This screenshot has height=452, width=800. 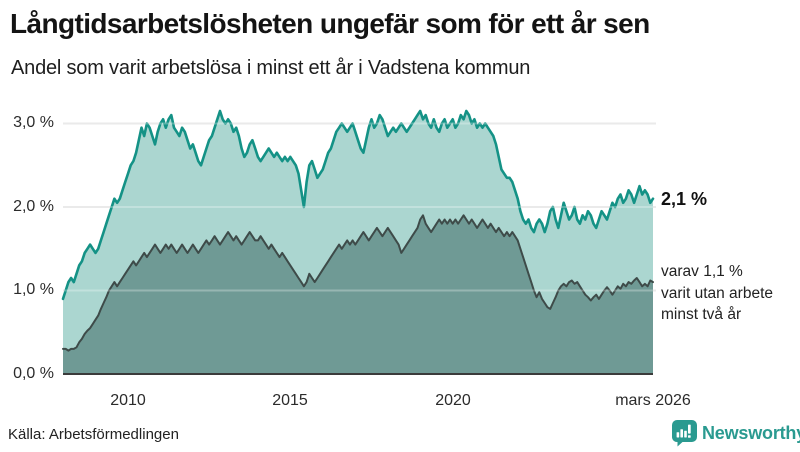 I want to click on y-tick-3: 3,0 %, so click(x=33, y=122).